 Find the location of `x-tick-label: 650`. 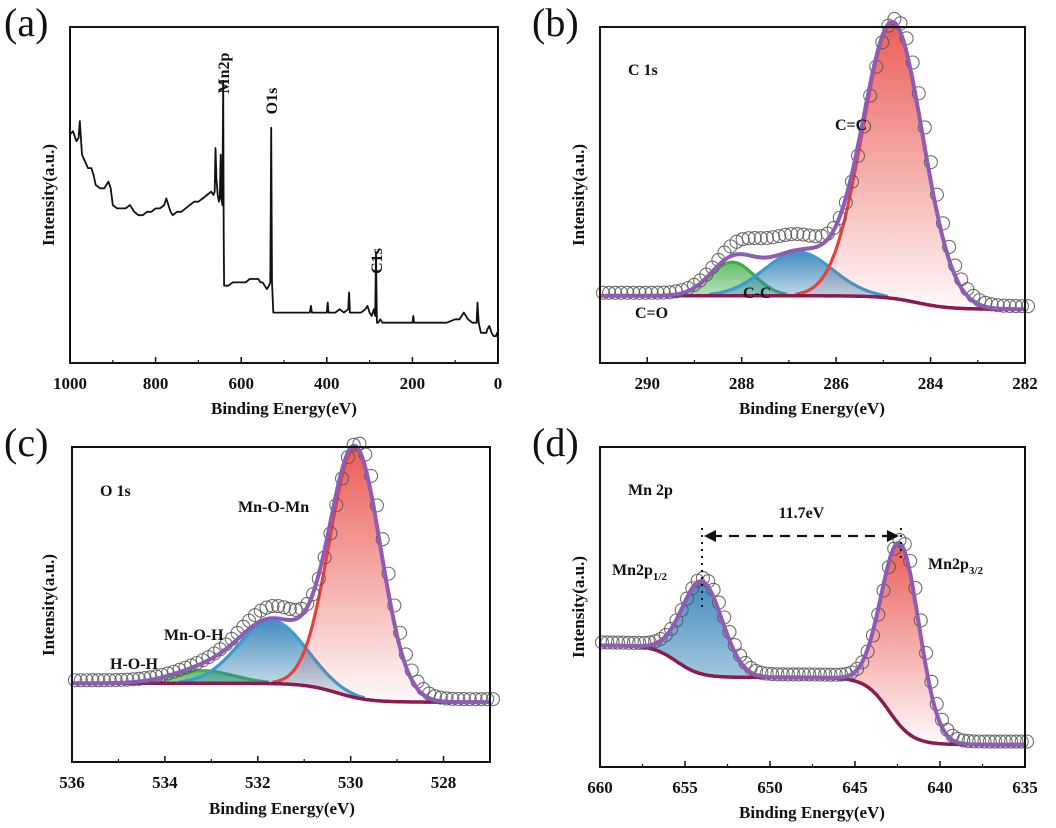

x-tick-label: 650 is located at coordinates (770, 787).